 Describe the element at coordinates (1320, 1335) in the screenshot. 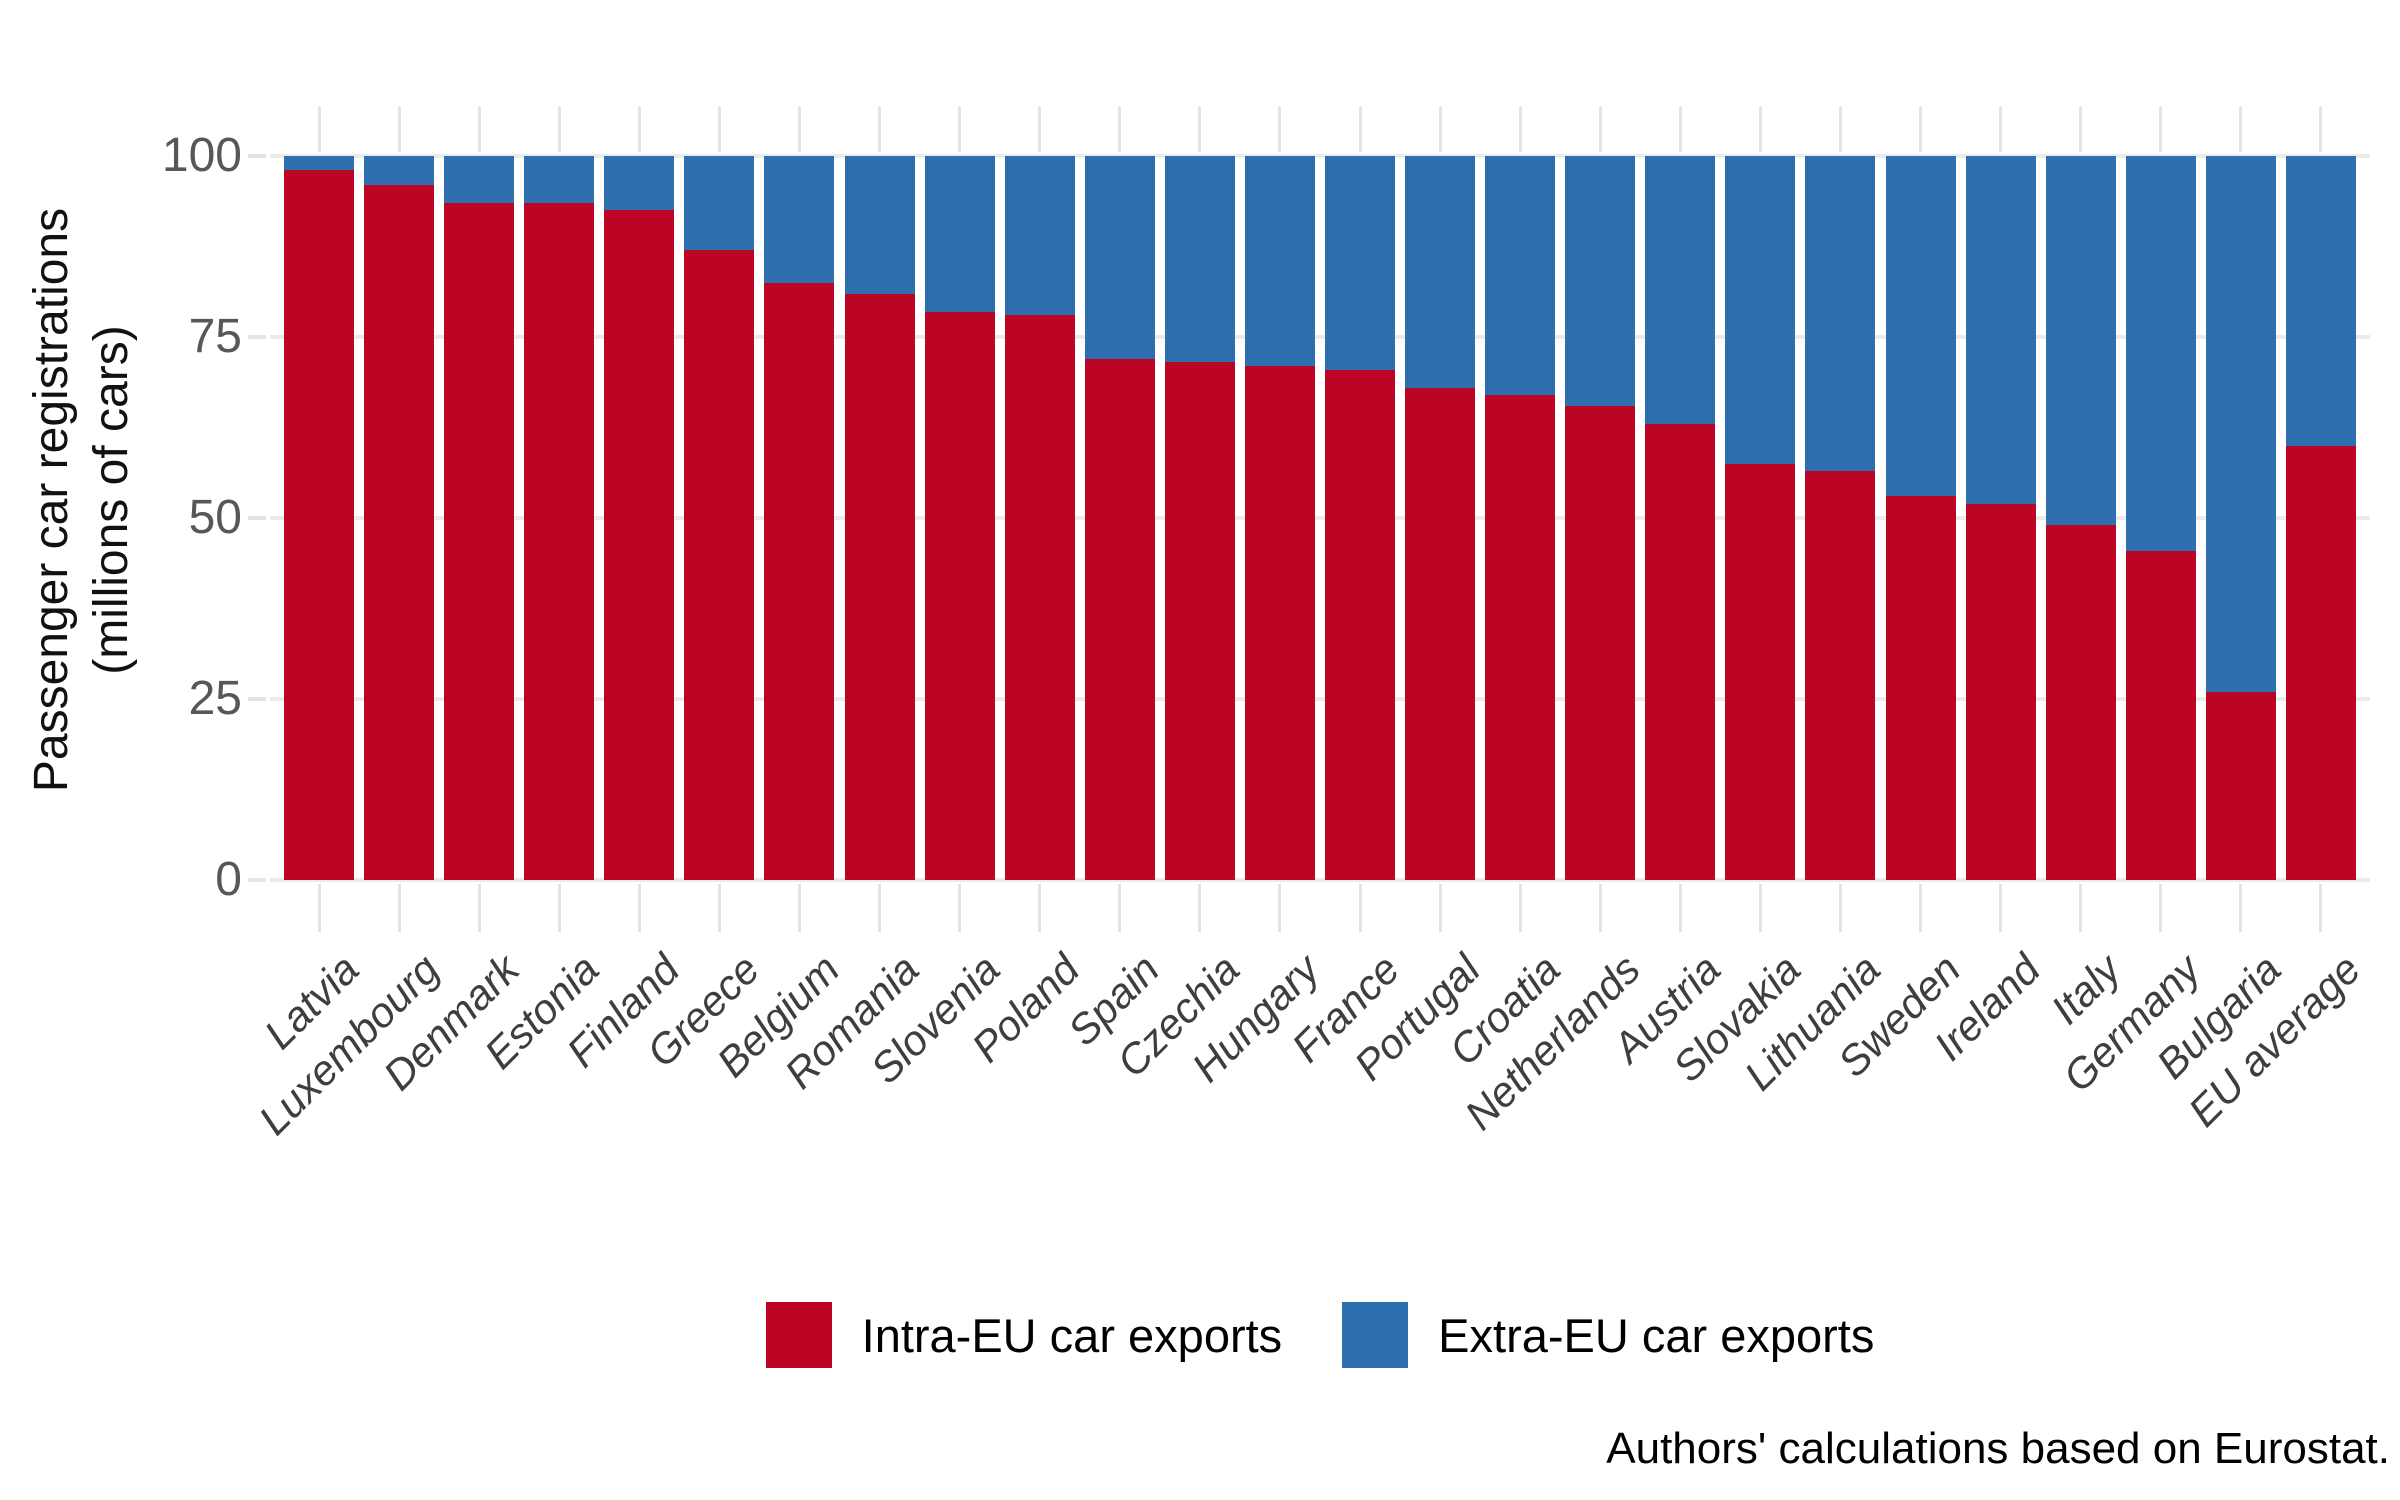

I see `legend: Intra-EU car exports Extra-EU car exports` at that location.